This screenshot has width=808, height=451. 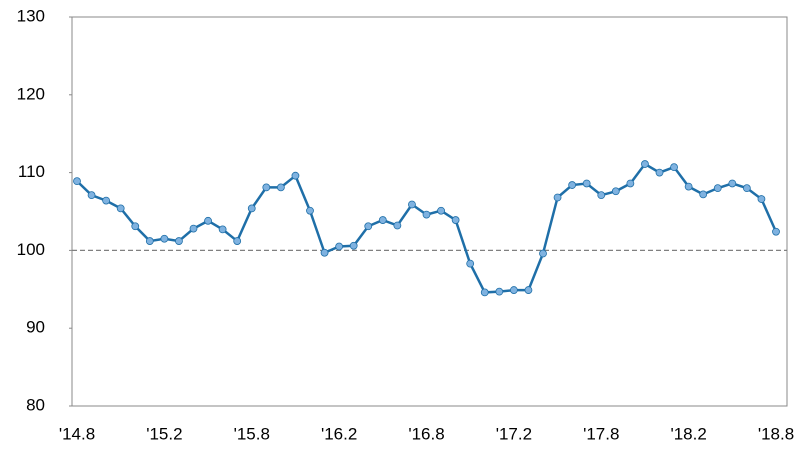 I want to click on y-tick-label: 80, so click(x=35, y=404).